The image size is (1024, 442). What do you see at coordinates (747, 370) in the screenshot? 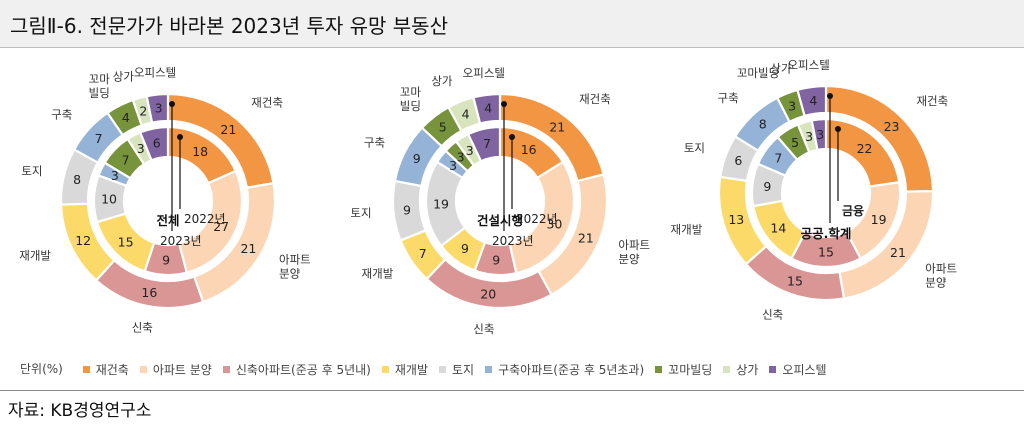
I see `legend-label: 상가` at bounding box center [747, 370].